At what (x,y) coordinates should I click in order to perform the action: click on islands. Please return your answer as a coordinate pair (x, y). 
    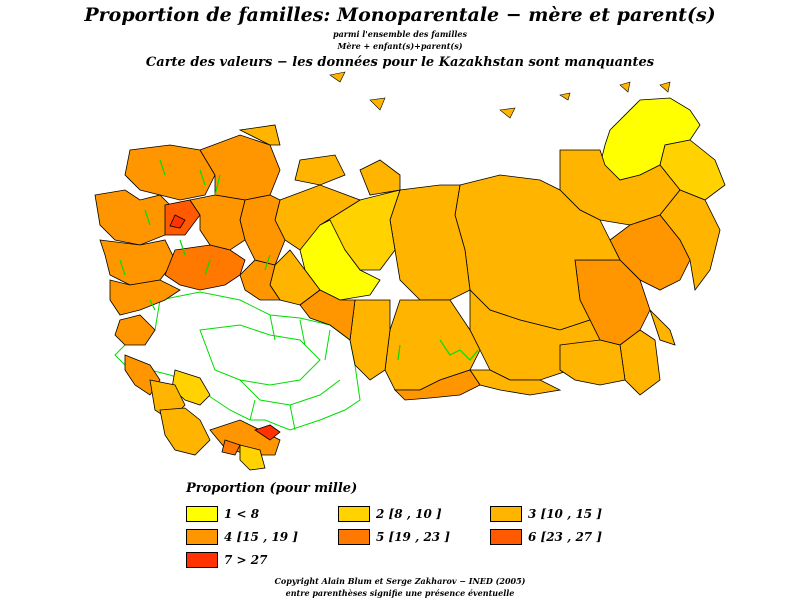
    Looking at the image, I should click on (500, 95).